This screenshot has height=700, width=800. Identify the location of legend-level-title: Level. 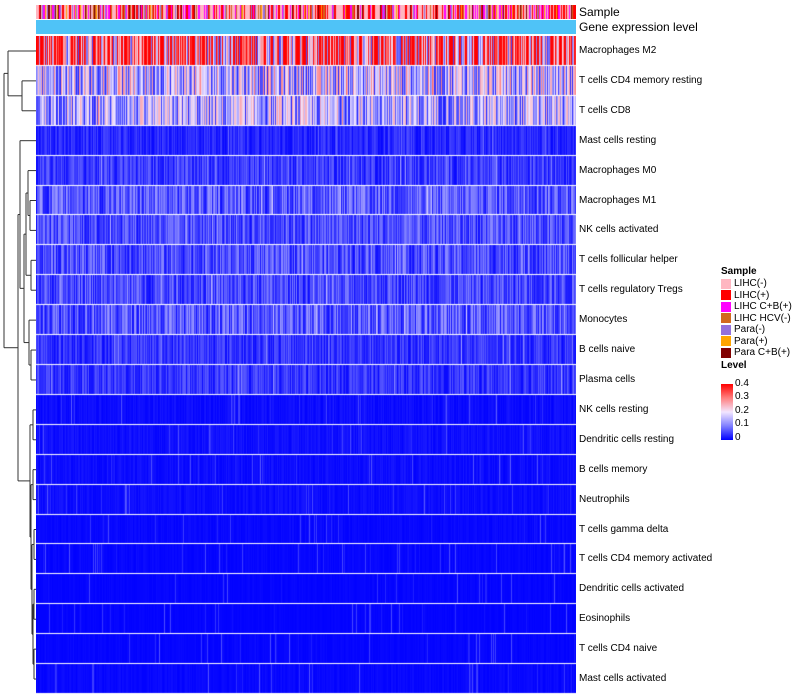
(734, 365).